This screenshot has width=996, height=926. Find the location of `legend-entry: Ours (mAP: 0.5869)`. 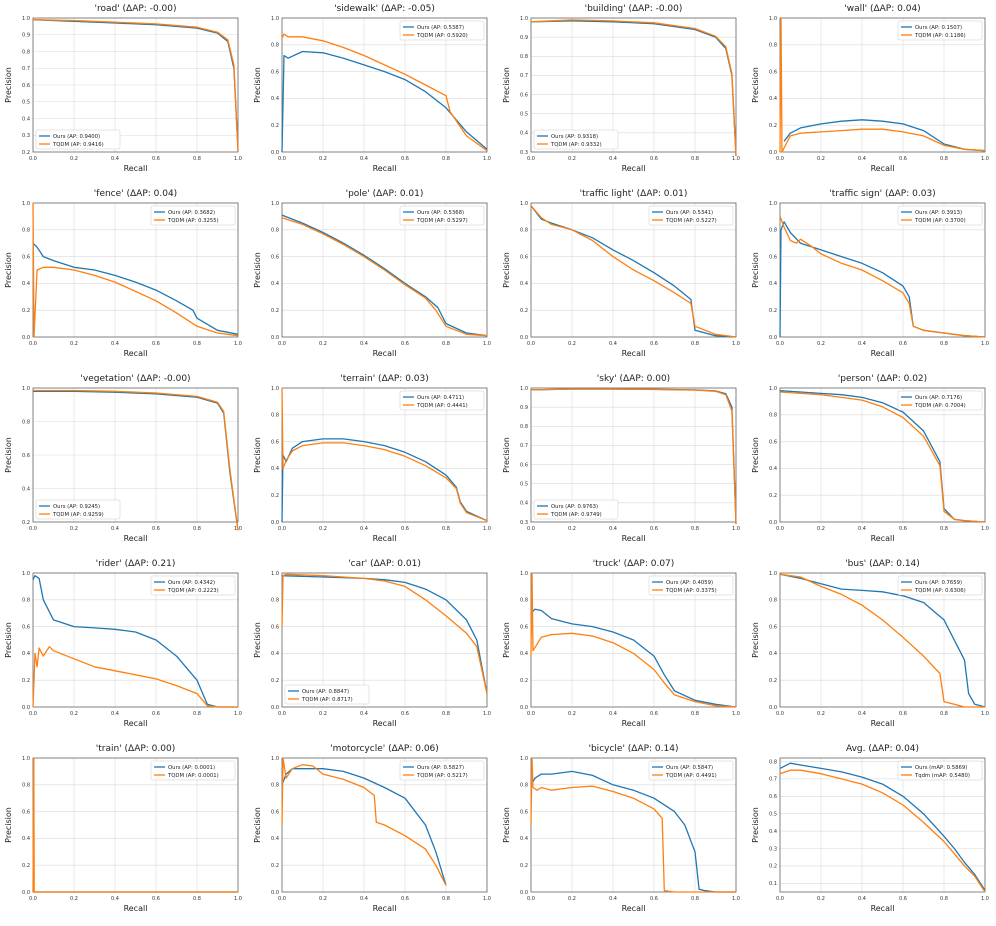

legend-entry: Ours (mAP: 0.5869) is located at coordinates (941, 768).